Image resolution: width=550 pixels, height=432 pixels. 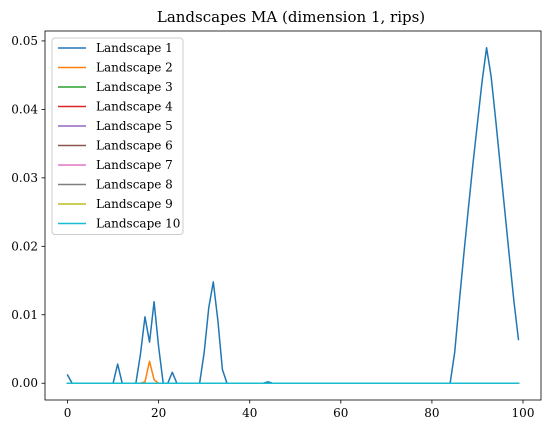 What do you see at coordinates (134, 107) in the screenshot?
I see `legend-label: Landscape 4` at bounding box center [134, 107].